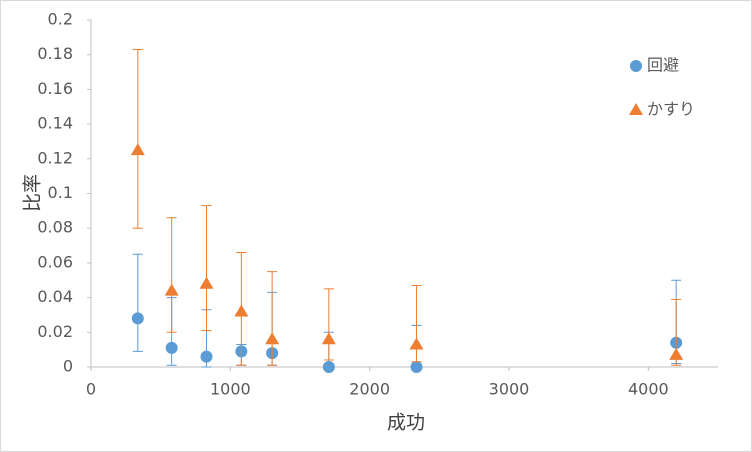 This screenshot has height=452, width=752. I want to click on y-tick-label: 0.14, so click(55, 123).